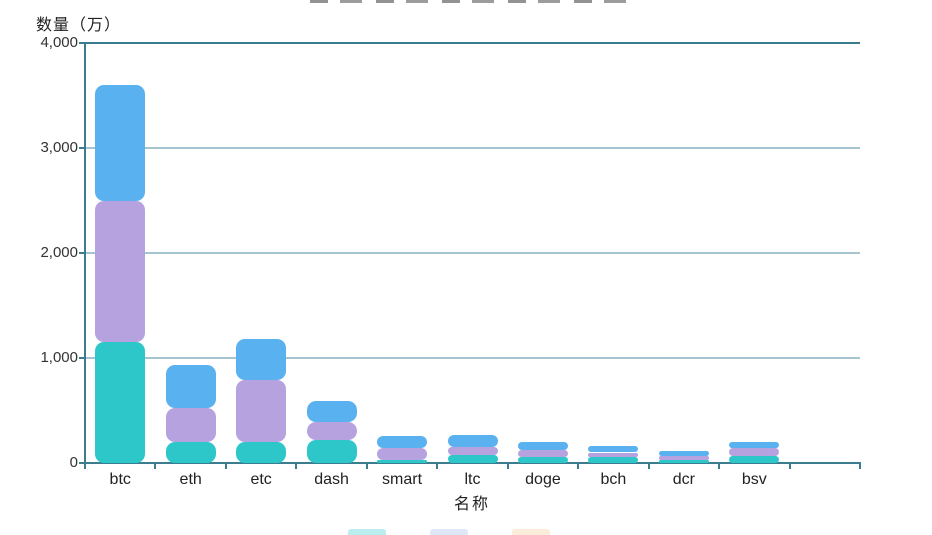 This screenshot has width=932, height=535. What do you see at coordinates (543, 479) in the screenshot?
I see `x-category-label-doge: doge` at bounding box center [543, 479].